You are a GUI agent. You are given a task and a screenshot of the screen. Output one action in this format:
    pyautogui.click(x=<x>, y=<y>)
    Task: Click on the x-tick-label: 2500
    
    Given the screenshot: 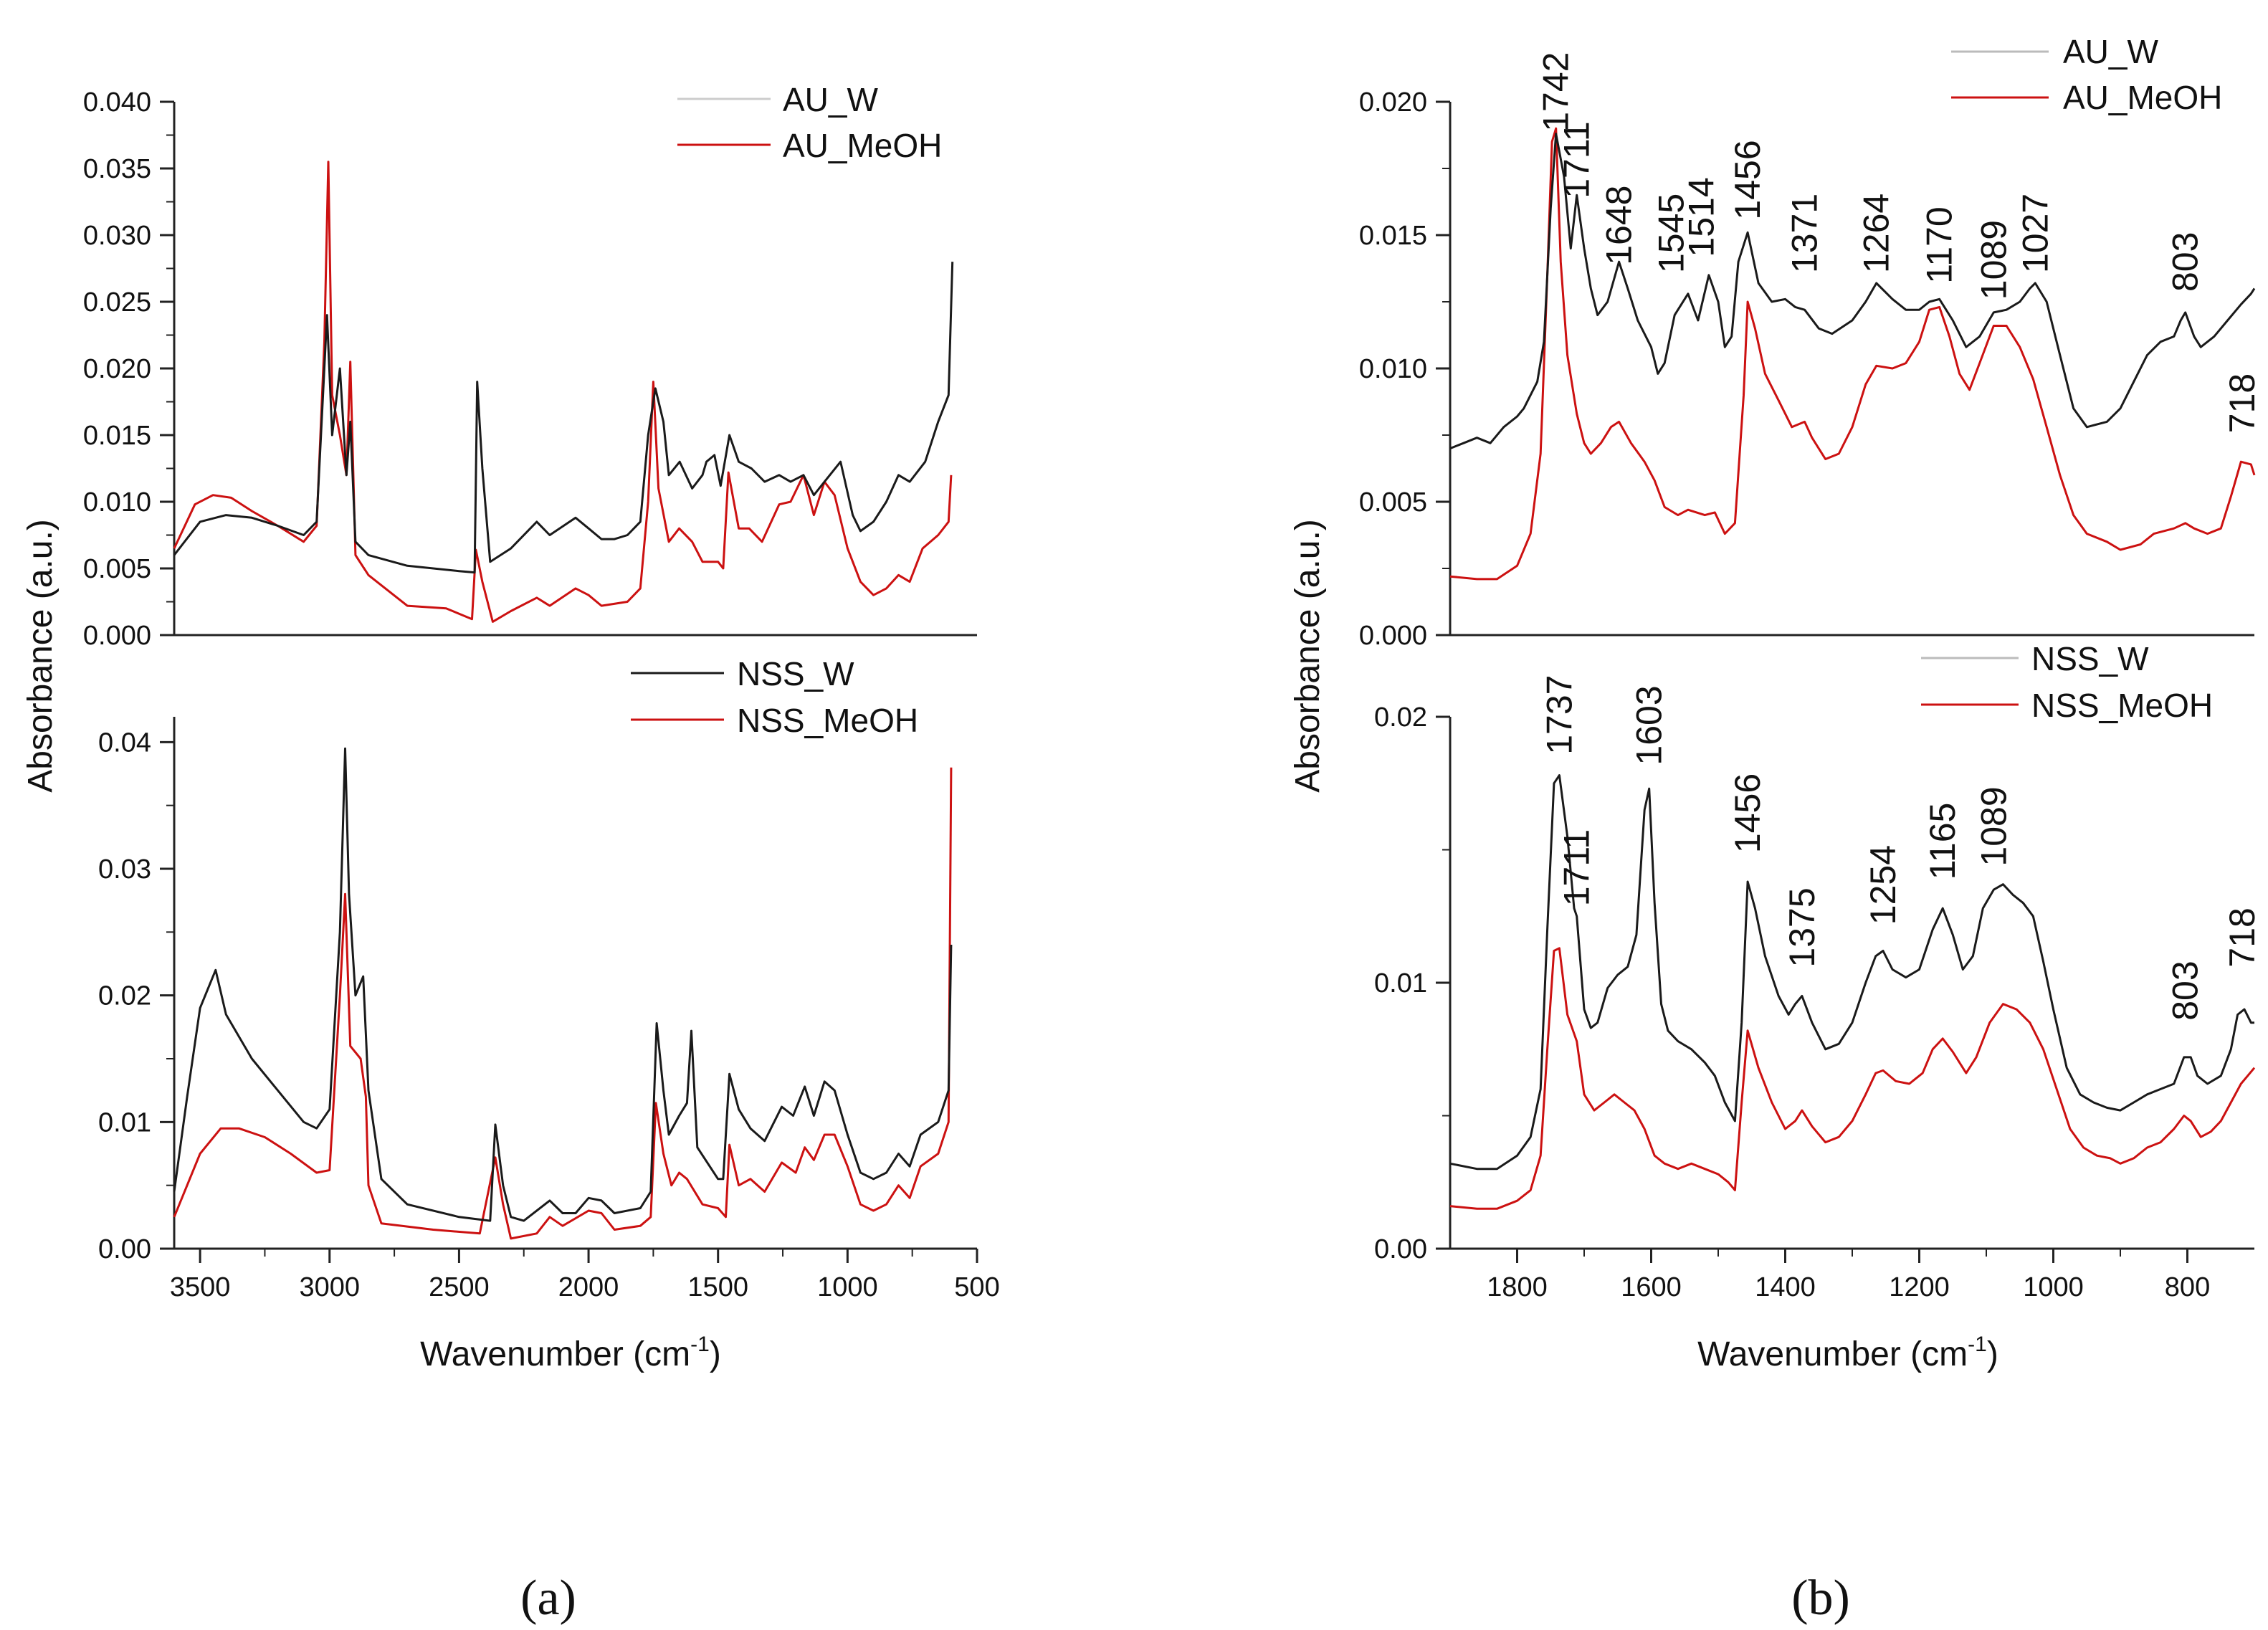 What is the action you would take?
    pyautogui.click(x=459, y=1287)
    